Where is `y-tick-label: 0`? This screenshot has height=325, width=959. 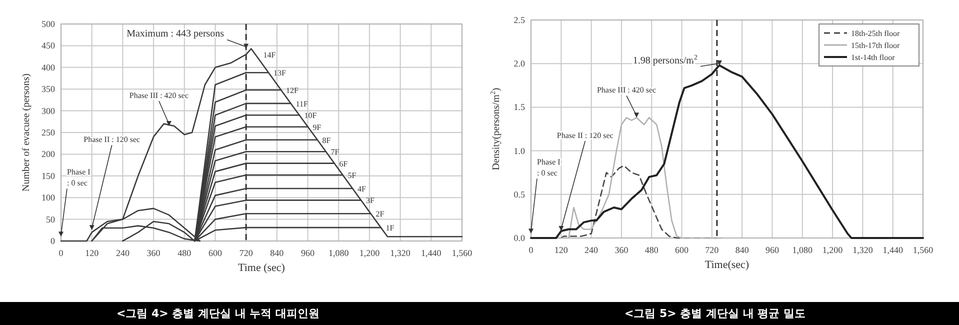
y-tick-label: 0 is located at coordinates (53, 241).